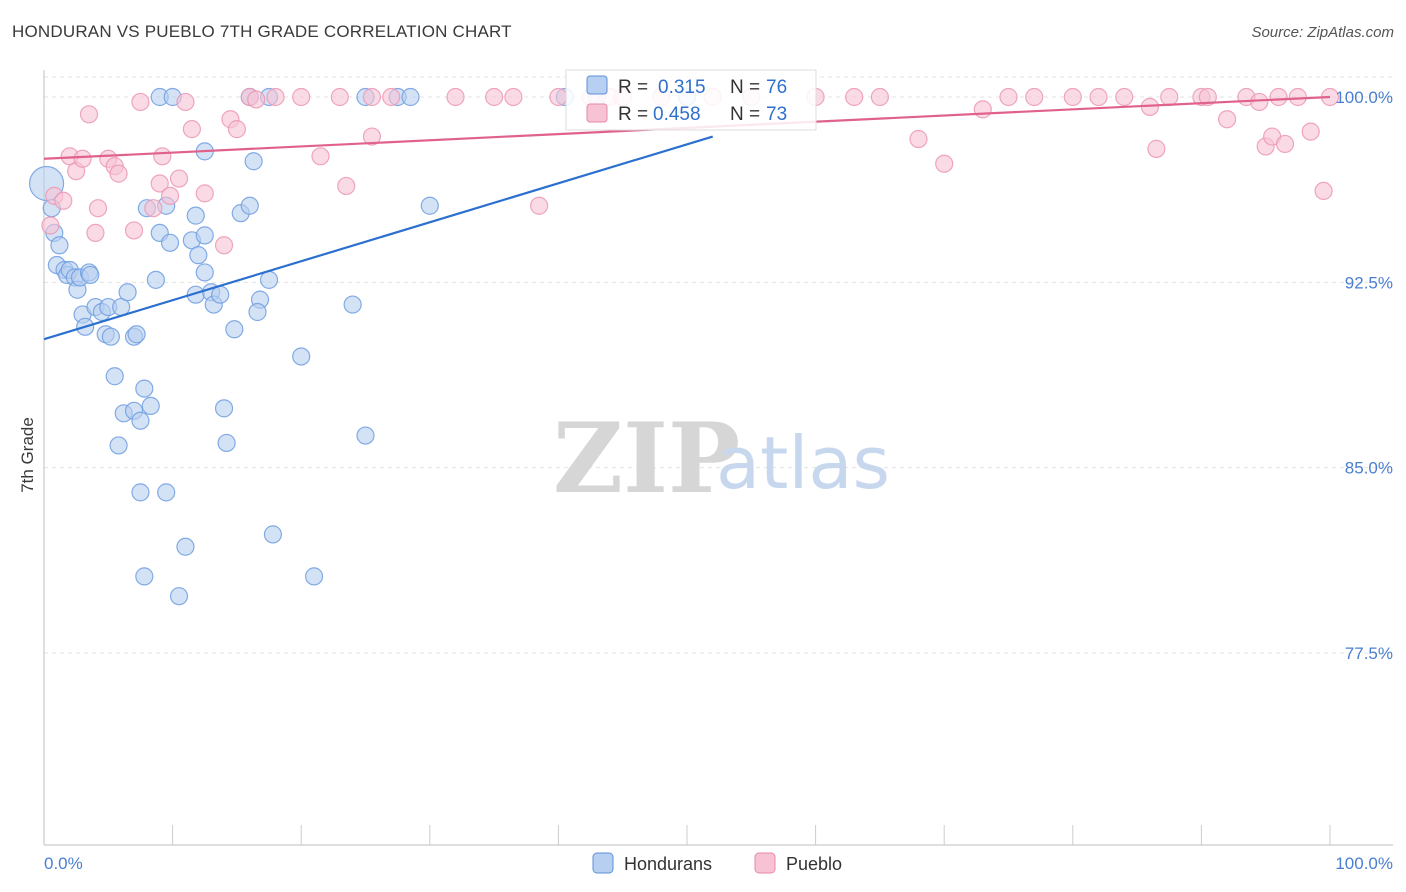 The height and width of the screenshot is (892, 1406). What do you see at coordinates (717, 863) in the screenshot?
I see `bottom-legend: Hondurans Pueblo` at bounding box center [717, 863].